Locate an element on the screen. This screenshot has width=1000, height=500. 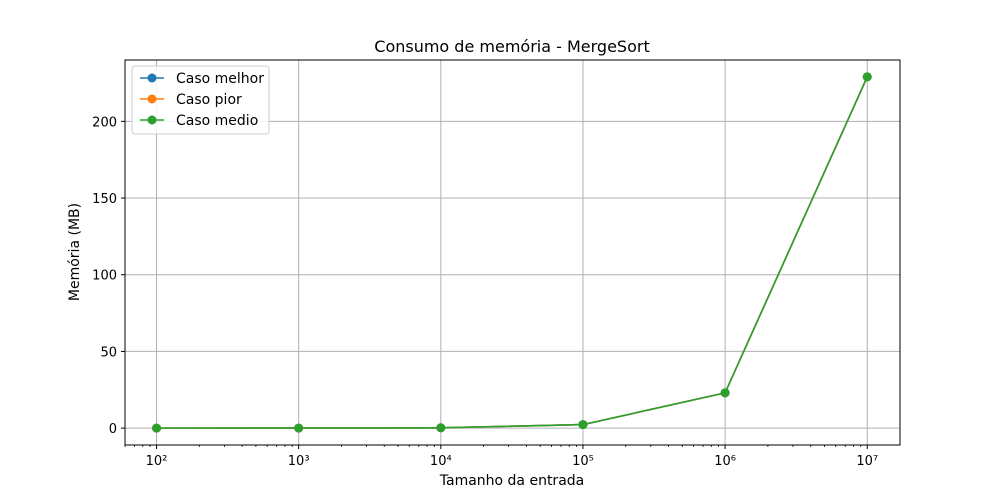
x-tick-label: 10⁴ is located at coordinates (441, 461).